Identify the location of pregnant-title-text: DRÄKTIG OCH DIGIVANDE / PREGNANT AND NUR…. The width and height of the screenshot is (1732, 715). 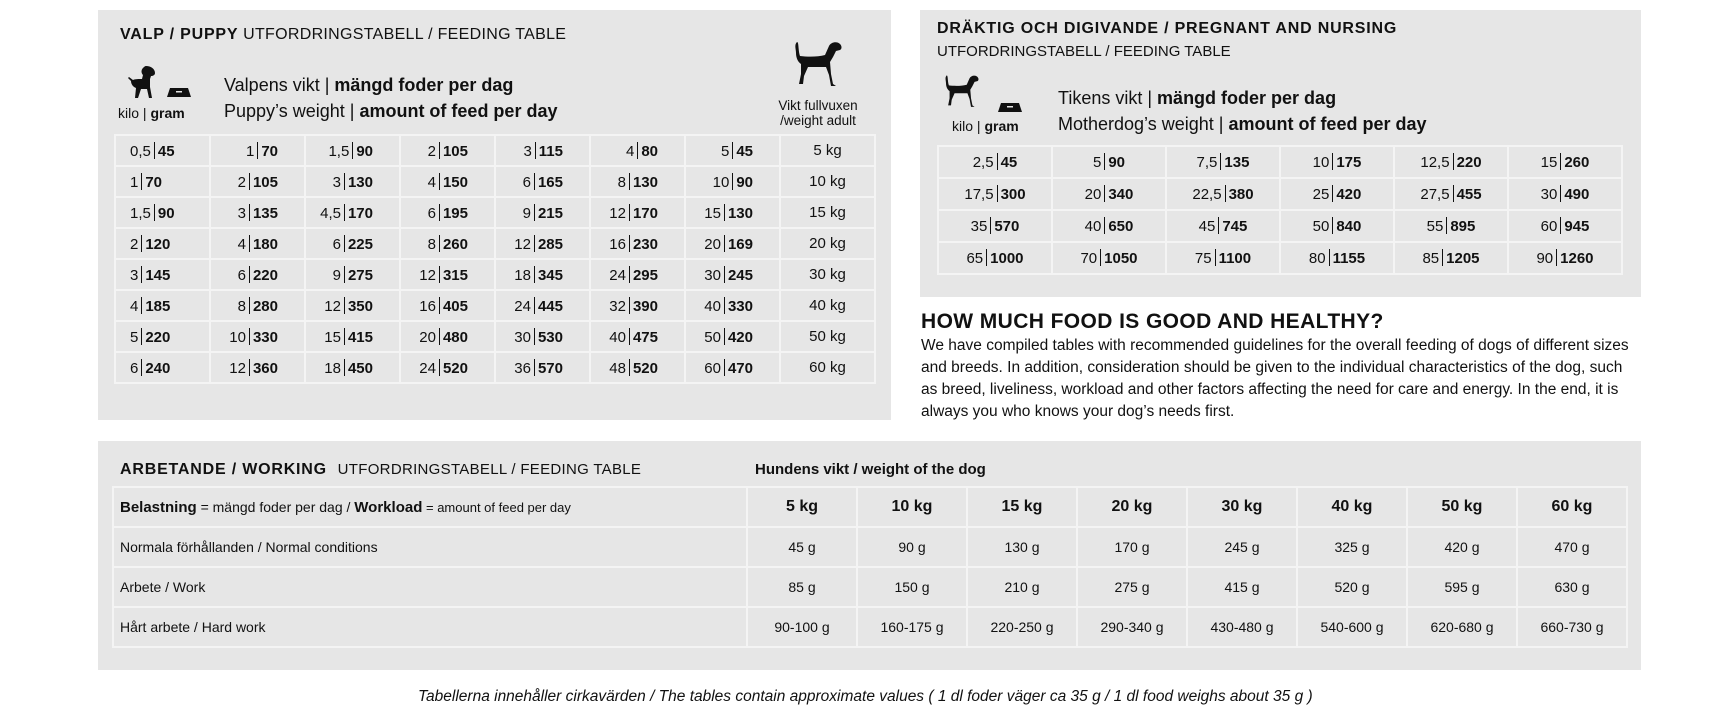
(1167, 28).